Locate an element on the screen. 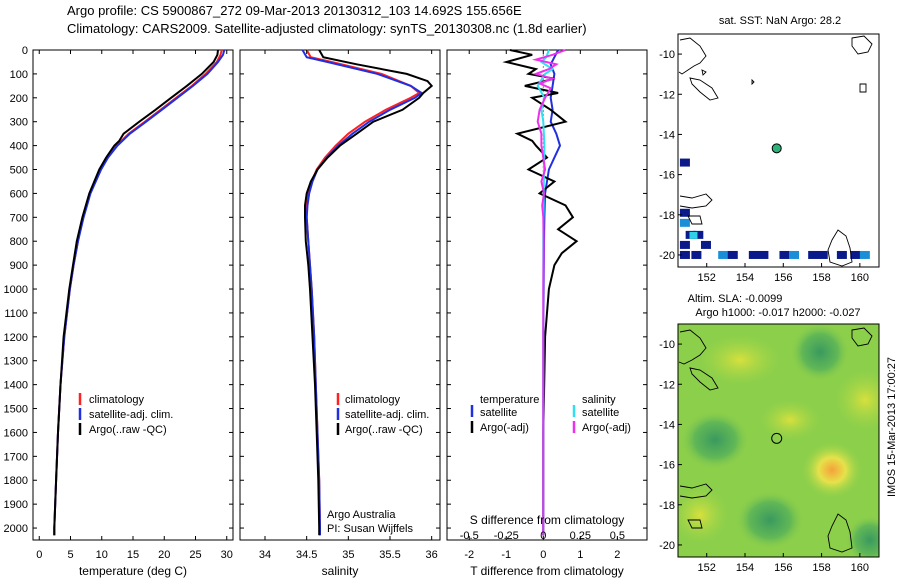 The height and width of the screenshot is (580, 900). x-tick-label: 2 is located at coordinates (617, 555).